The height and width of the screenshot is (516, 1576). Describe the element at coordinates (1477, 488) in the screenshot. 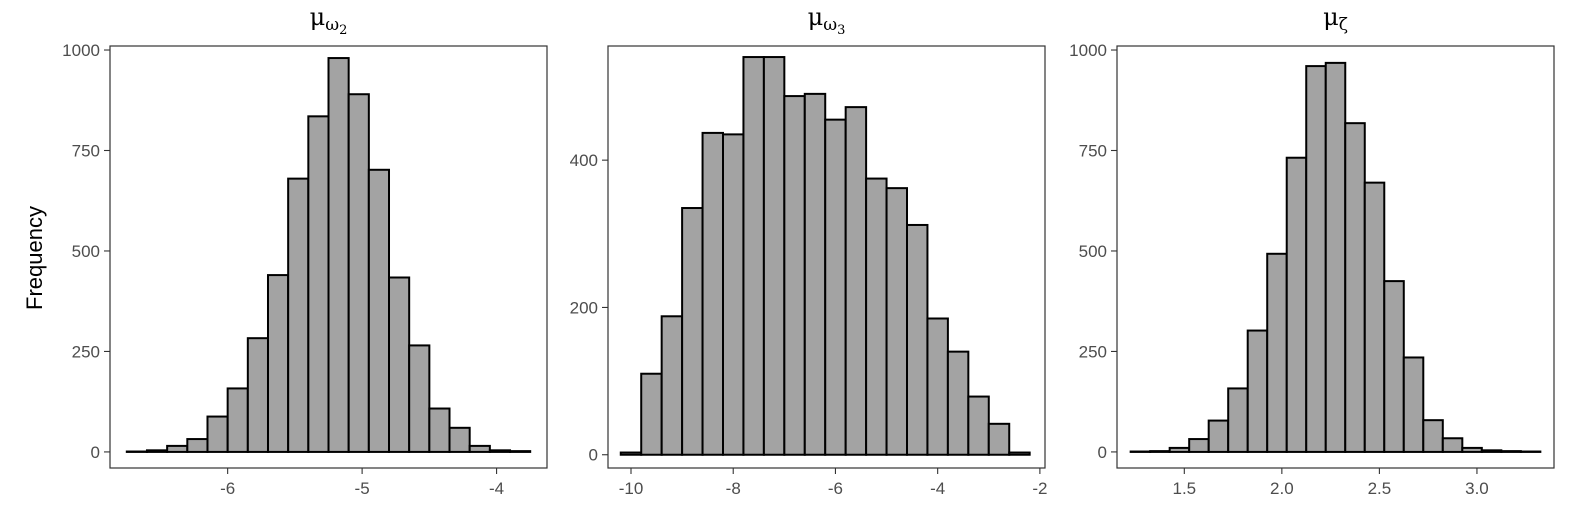

I see `x-tick-label: 3.0` at that location.